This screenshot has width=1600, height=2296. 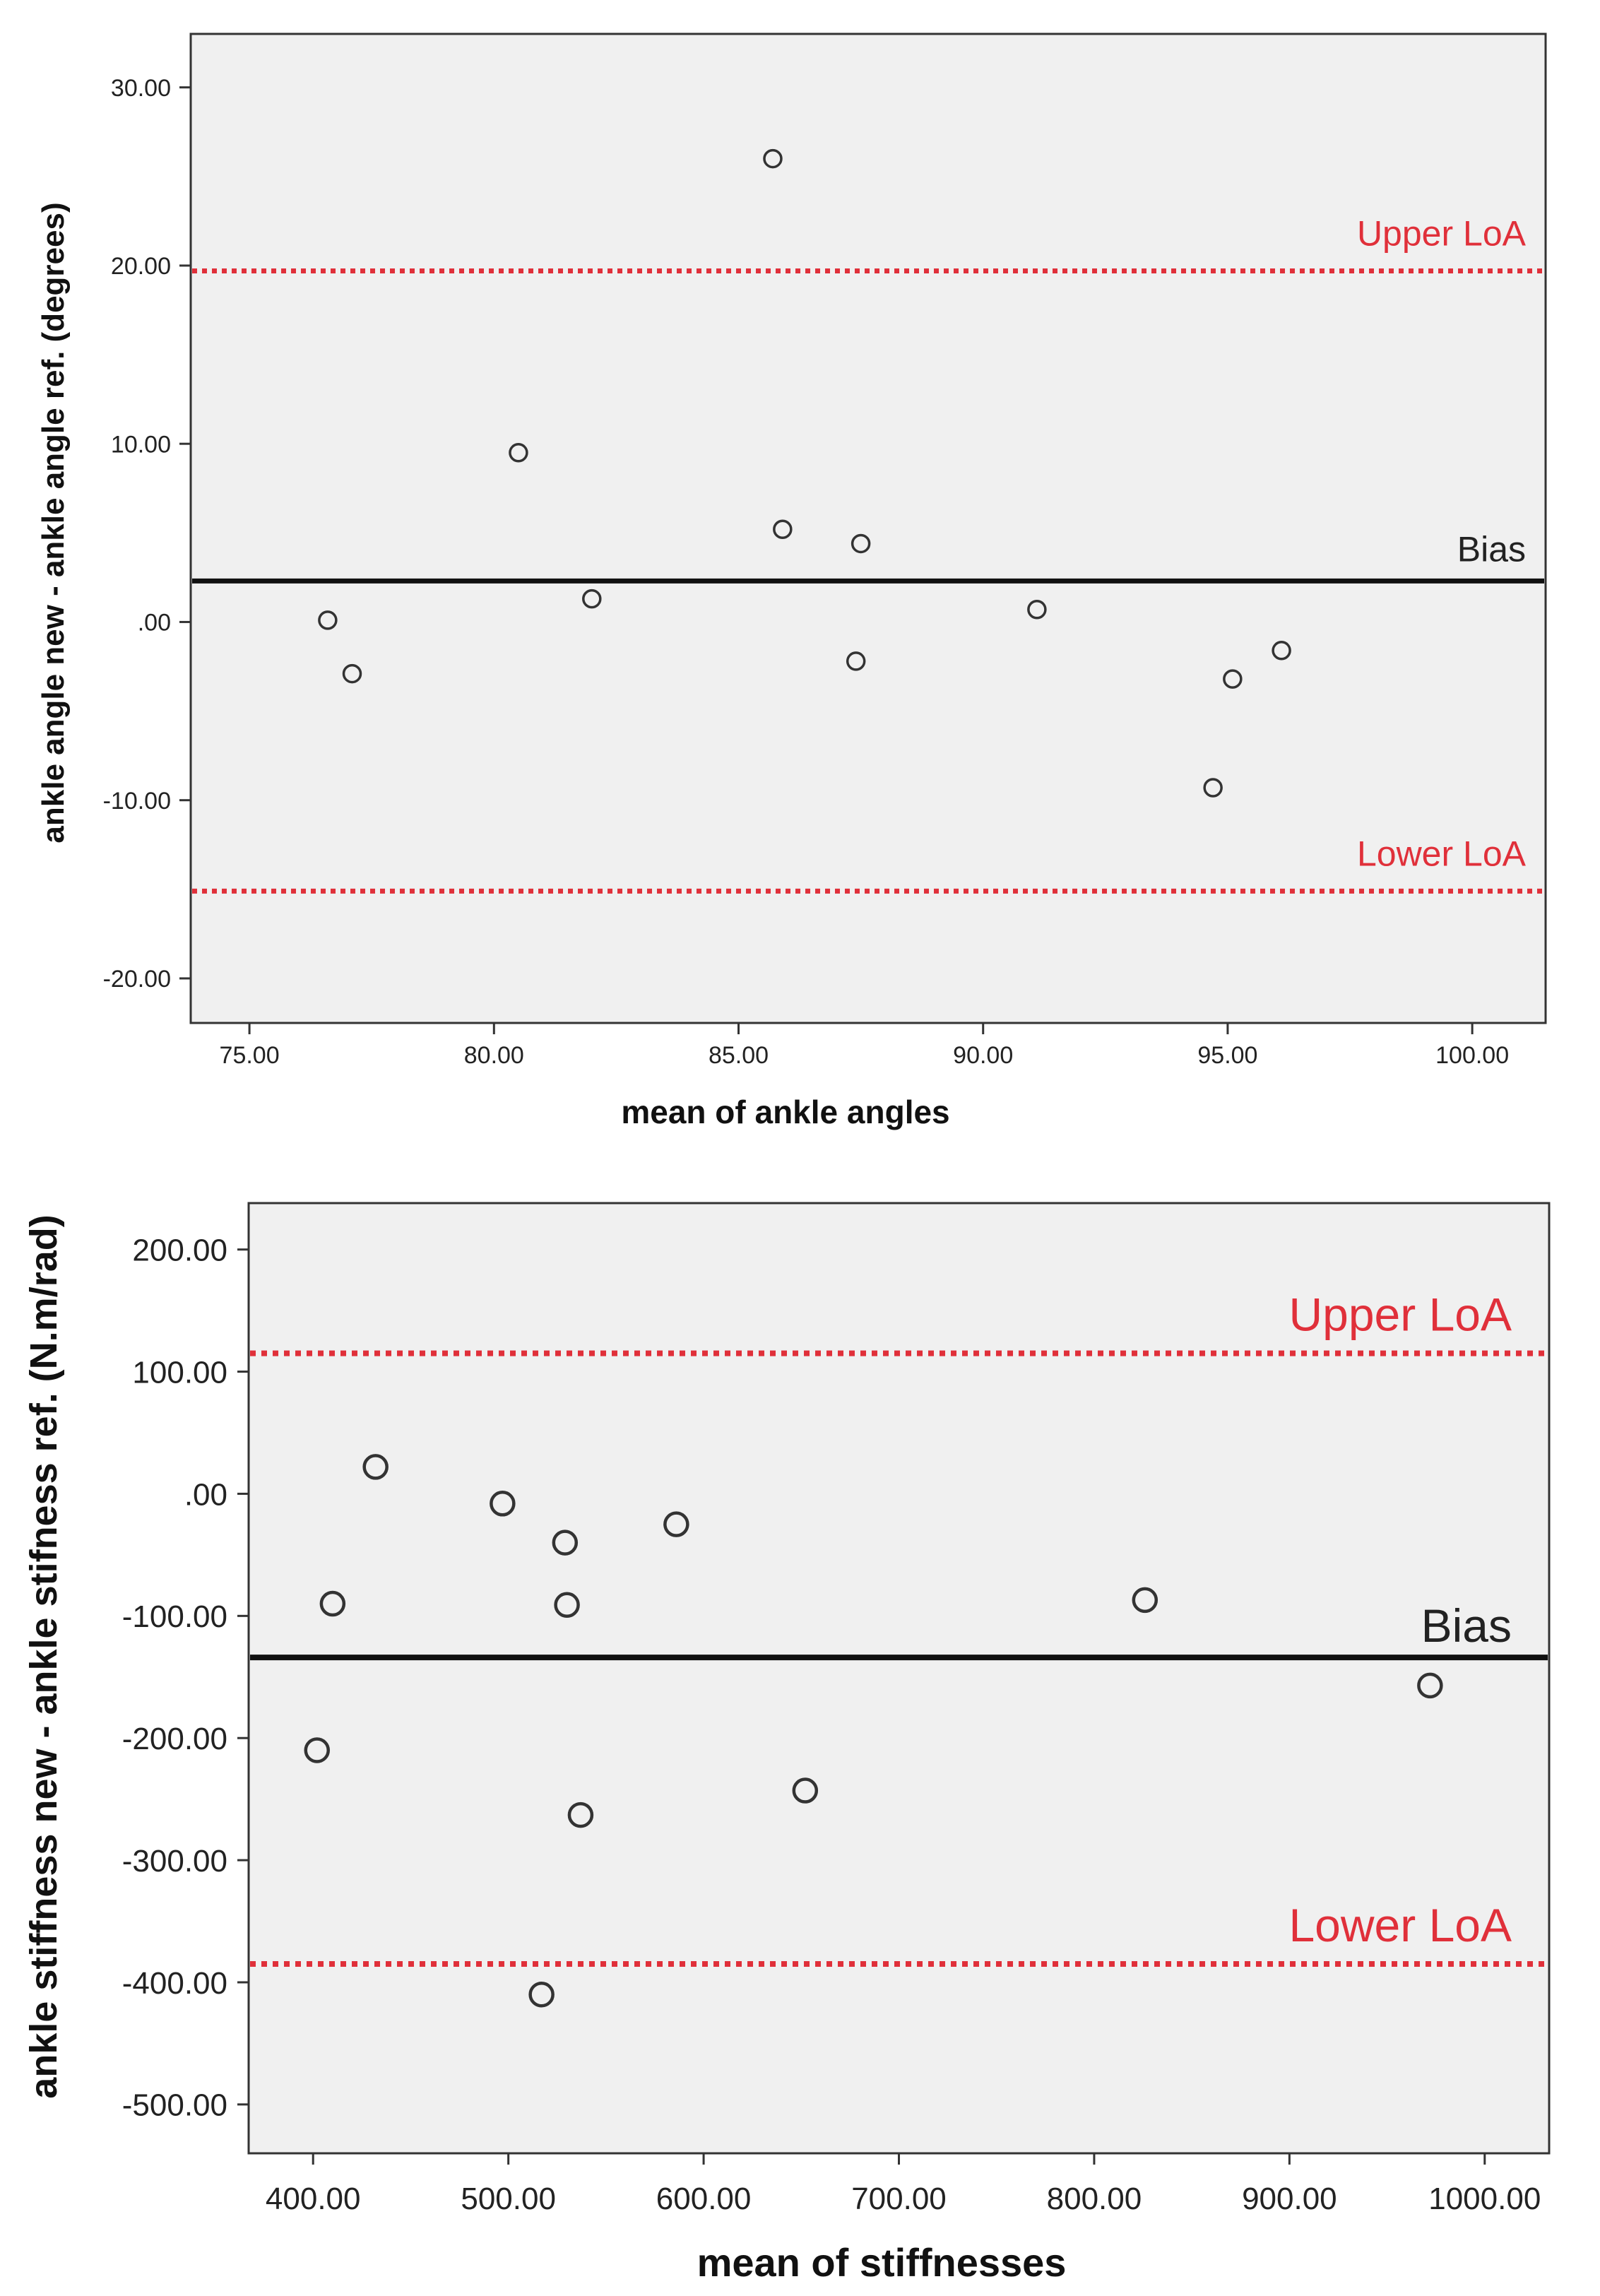 What do you see at coordinates (785, 1112) in the screenshot?
I see `x-axis-label: mean of ankle angles` at bounding box center [785, 1112].